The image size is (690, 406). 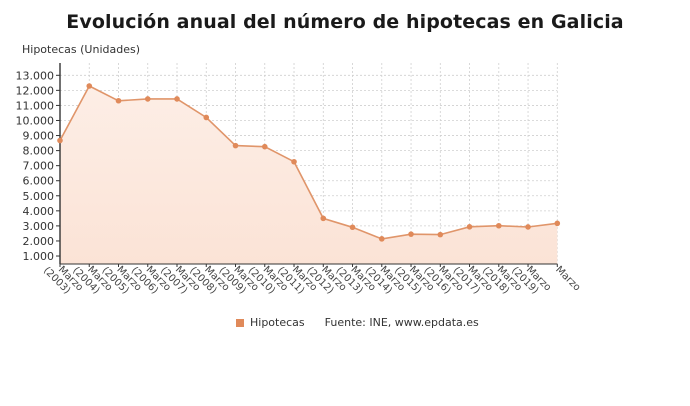 I want to click on x-tick-label: Marzo, so click(x=567, y=278).